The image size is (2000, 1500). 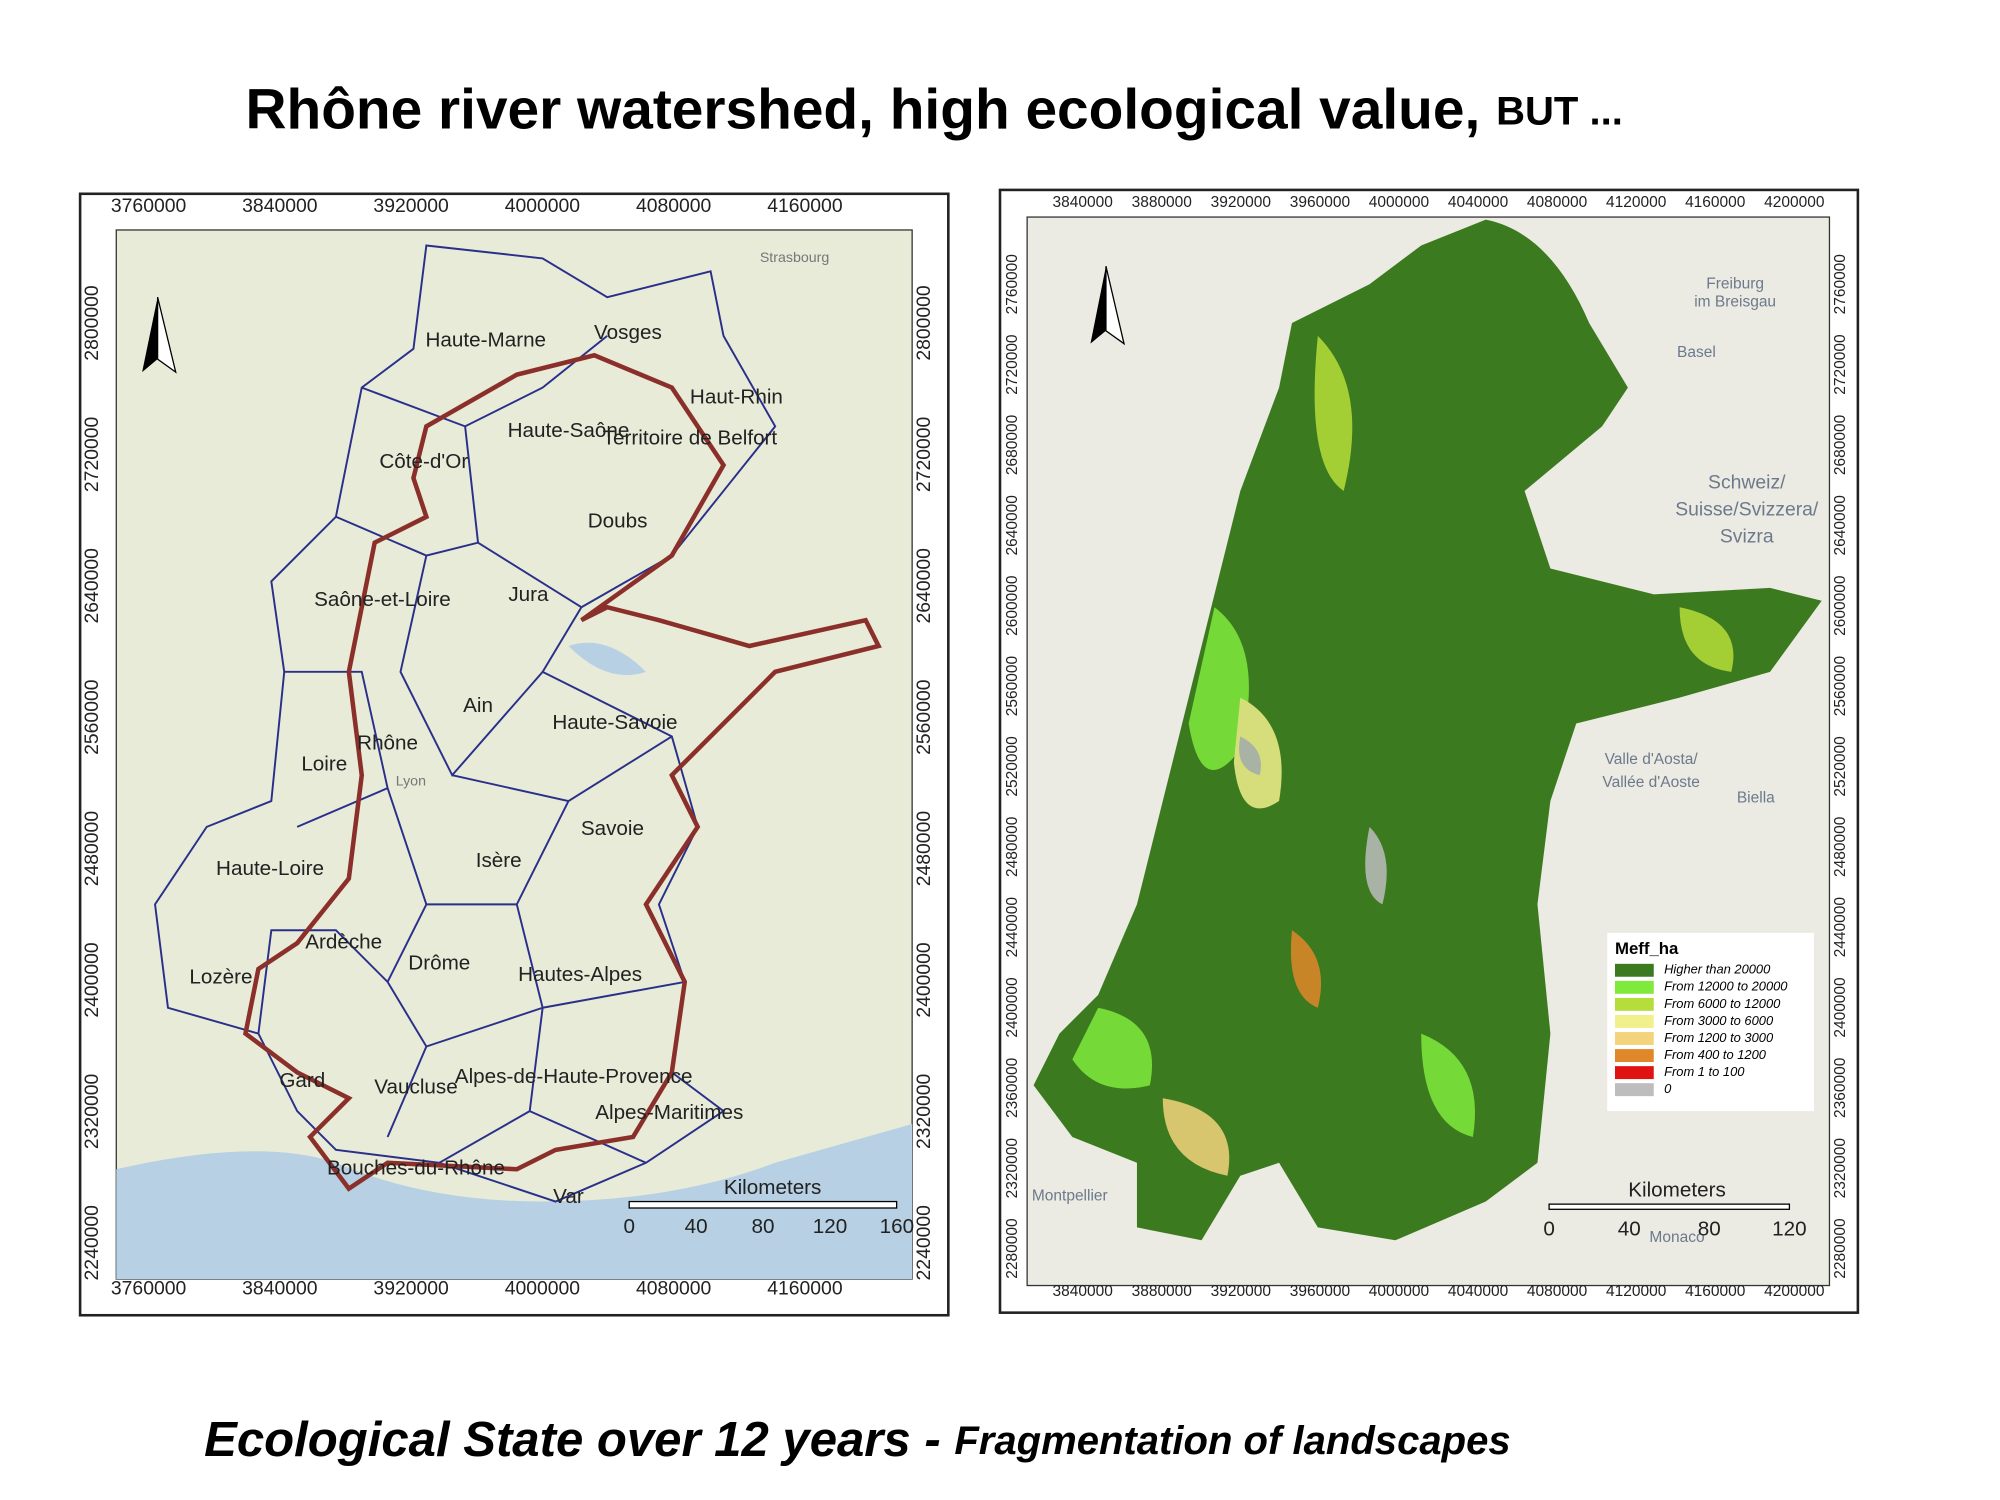 What do you see at coordinates (574, 1076) in the screenshot?
I see `region-label: Alpes-de-Haute-Provence` at bounding box center [574, 1076].